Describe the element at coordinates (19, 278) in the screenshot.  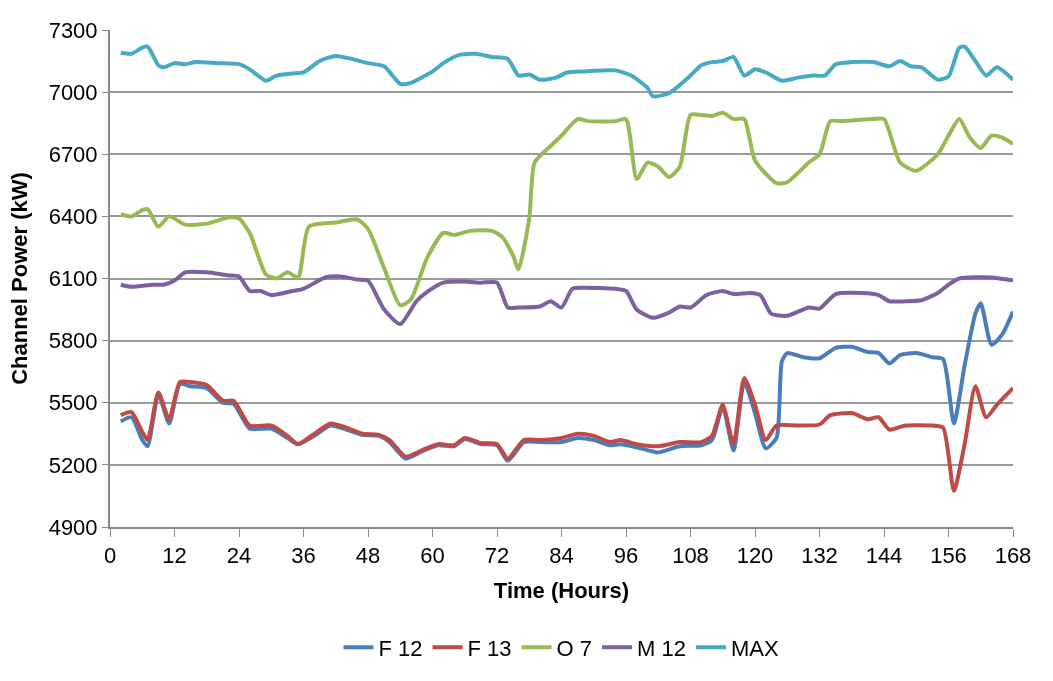
I see `y-axis-title: Channel Power (kW)` at that location.